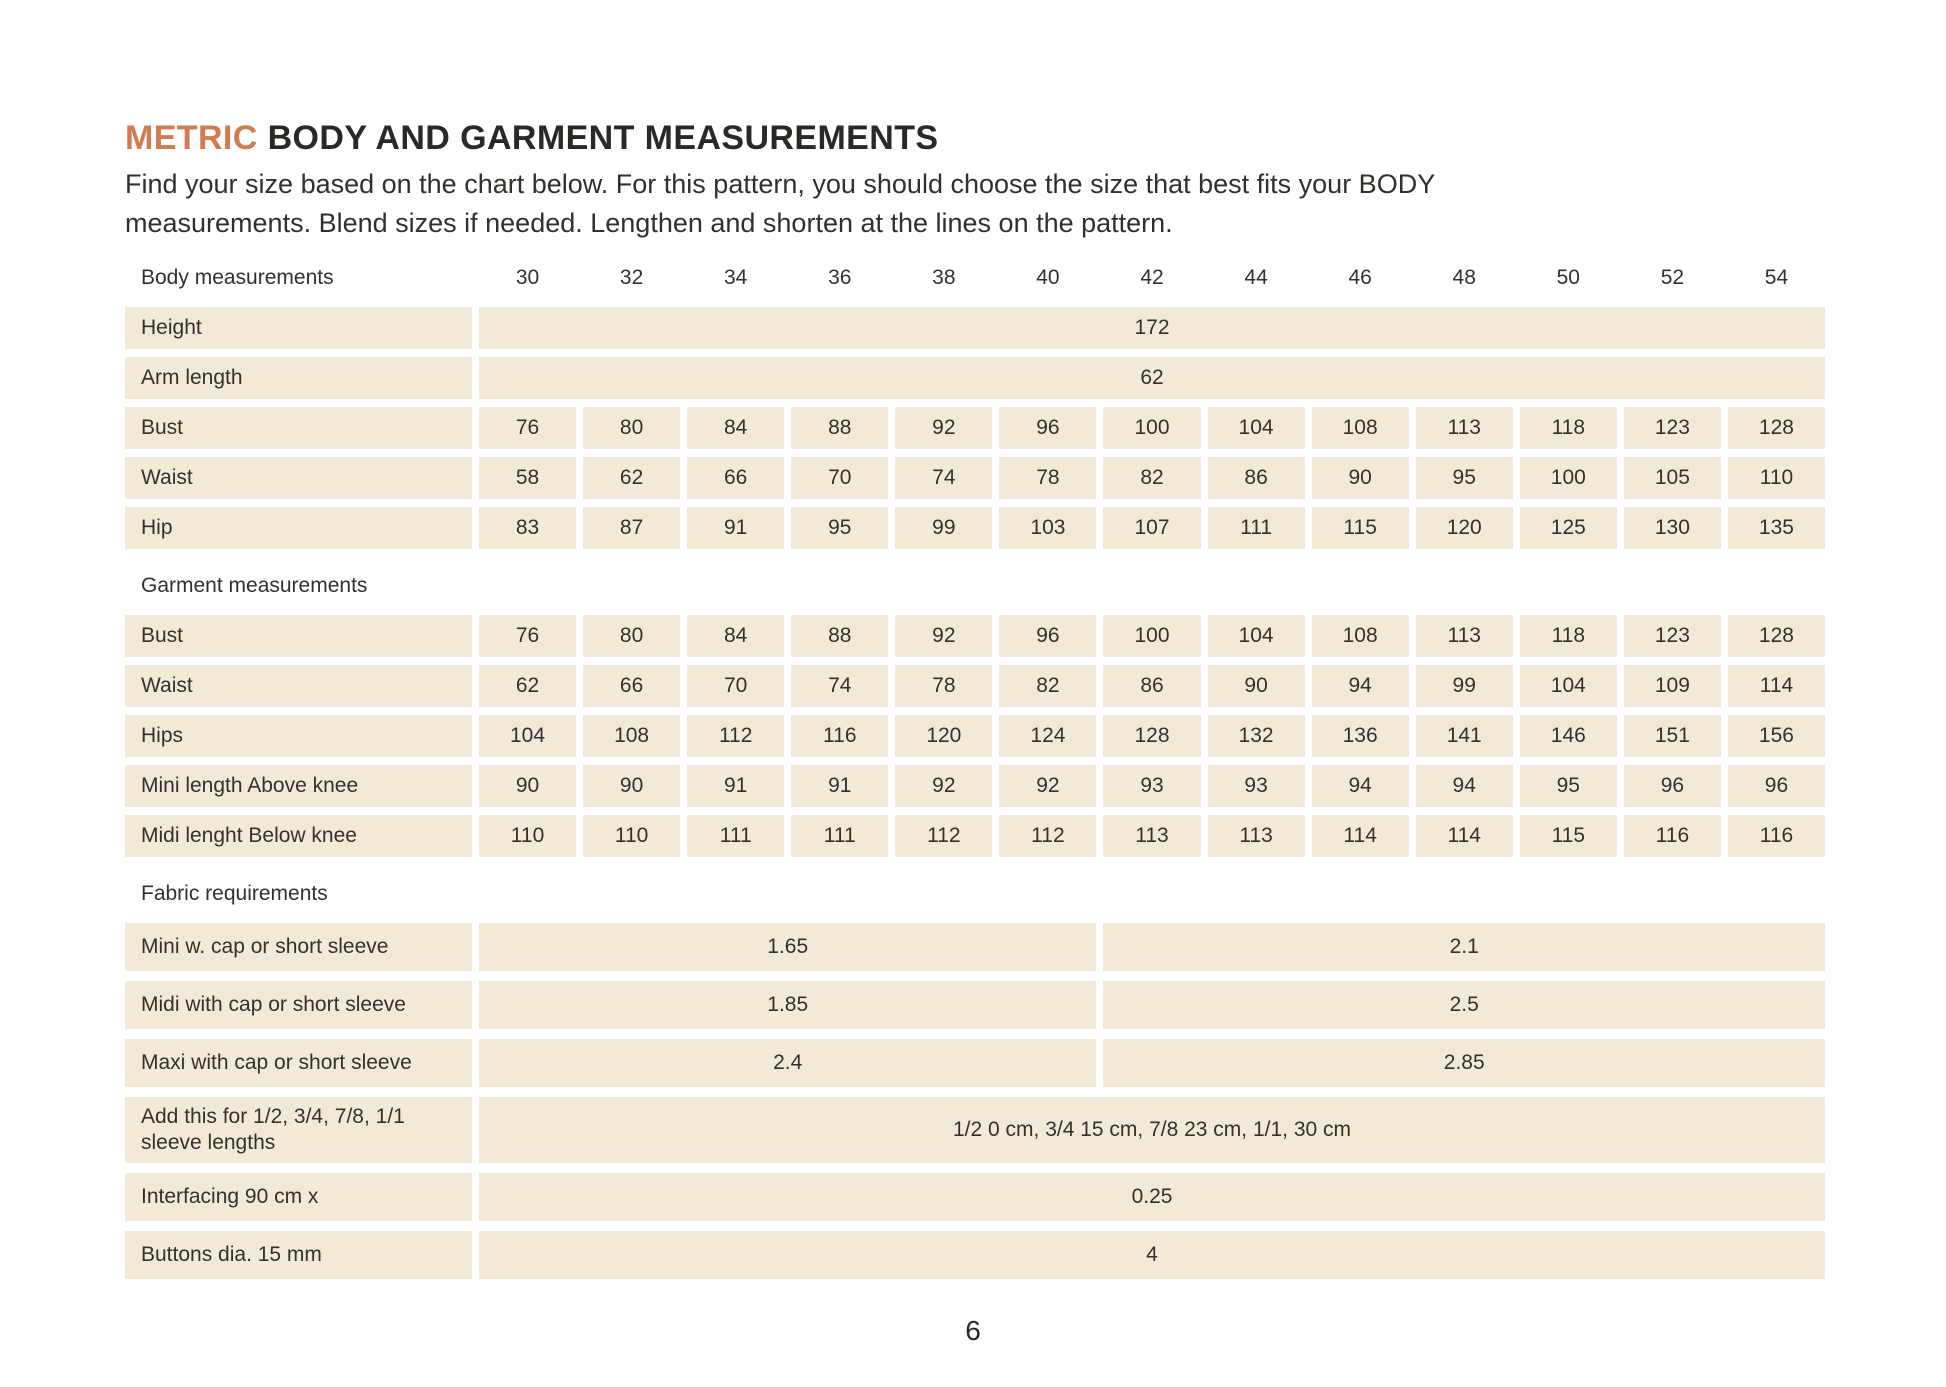 This screenshot has width=1946, height=1387. What do you see at coordinates (632, 686) in the screenshot?
I see `garment-measurement-value-cell: 66` at bounding box center [632, 686].